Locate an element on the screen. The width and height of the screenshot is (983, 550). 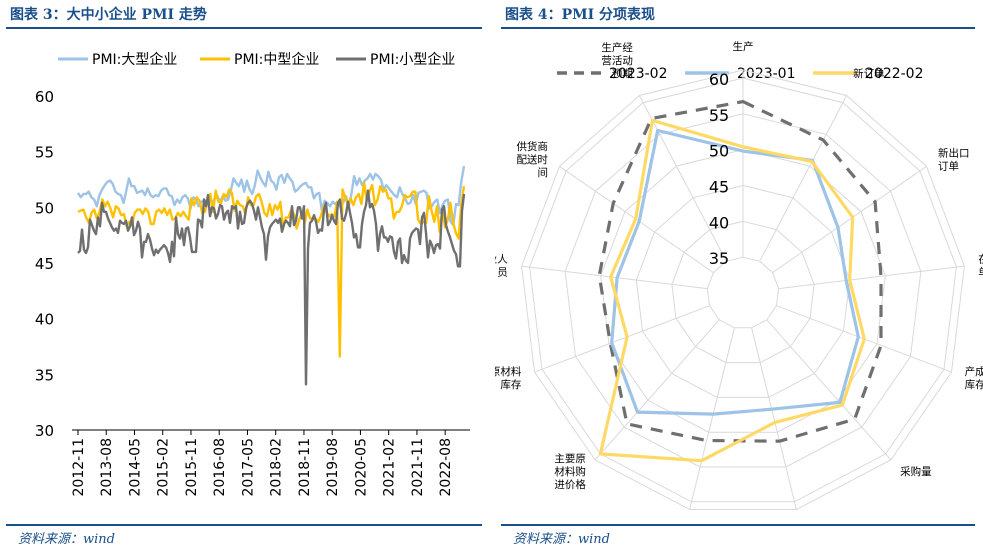
radar-r-ticks: 35 40 45 50 55 60 is located at coordinates (719, 169).